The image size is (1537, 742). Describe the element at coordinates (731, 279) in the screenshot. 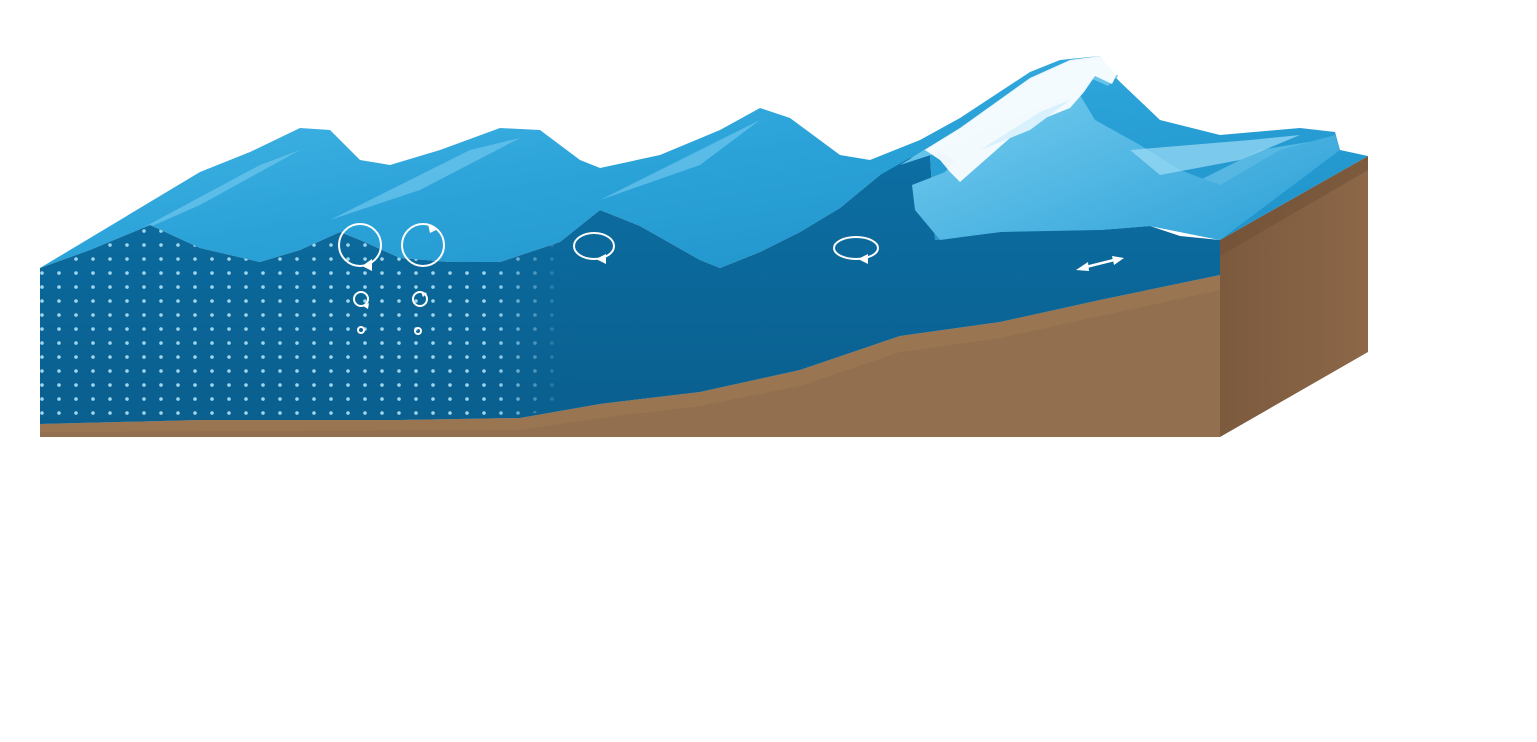

I see `orbit-markers` at that location.